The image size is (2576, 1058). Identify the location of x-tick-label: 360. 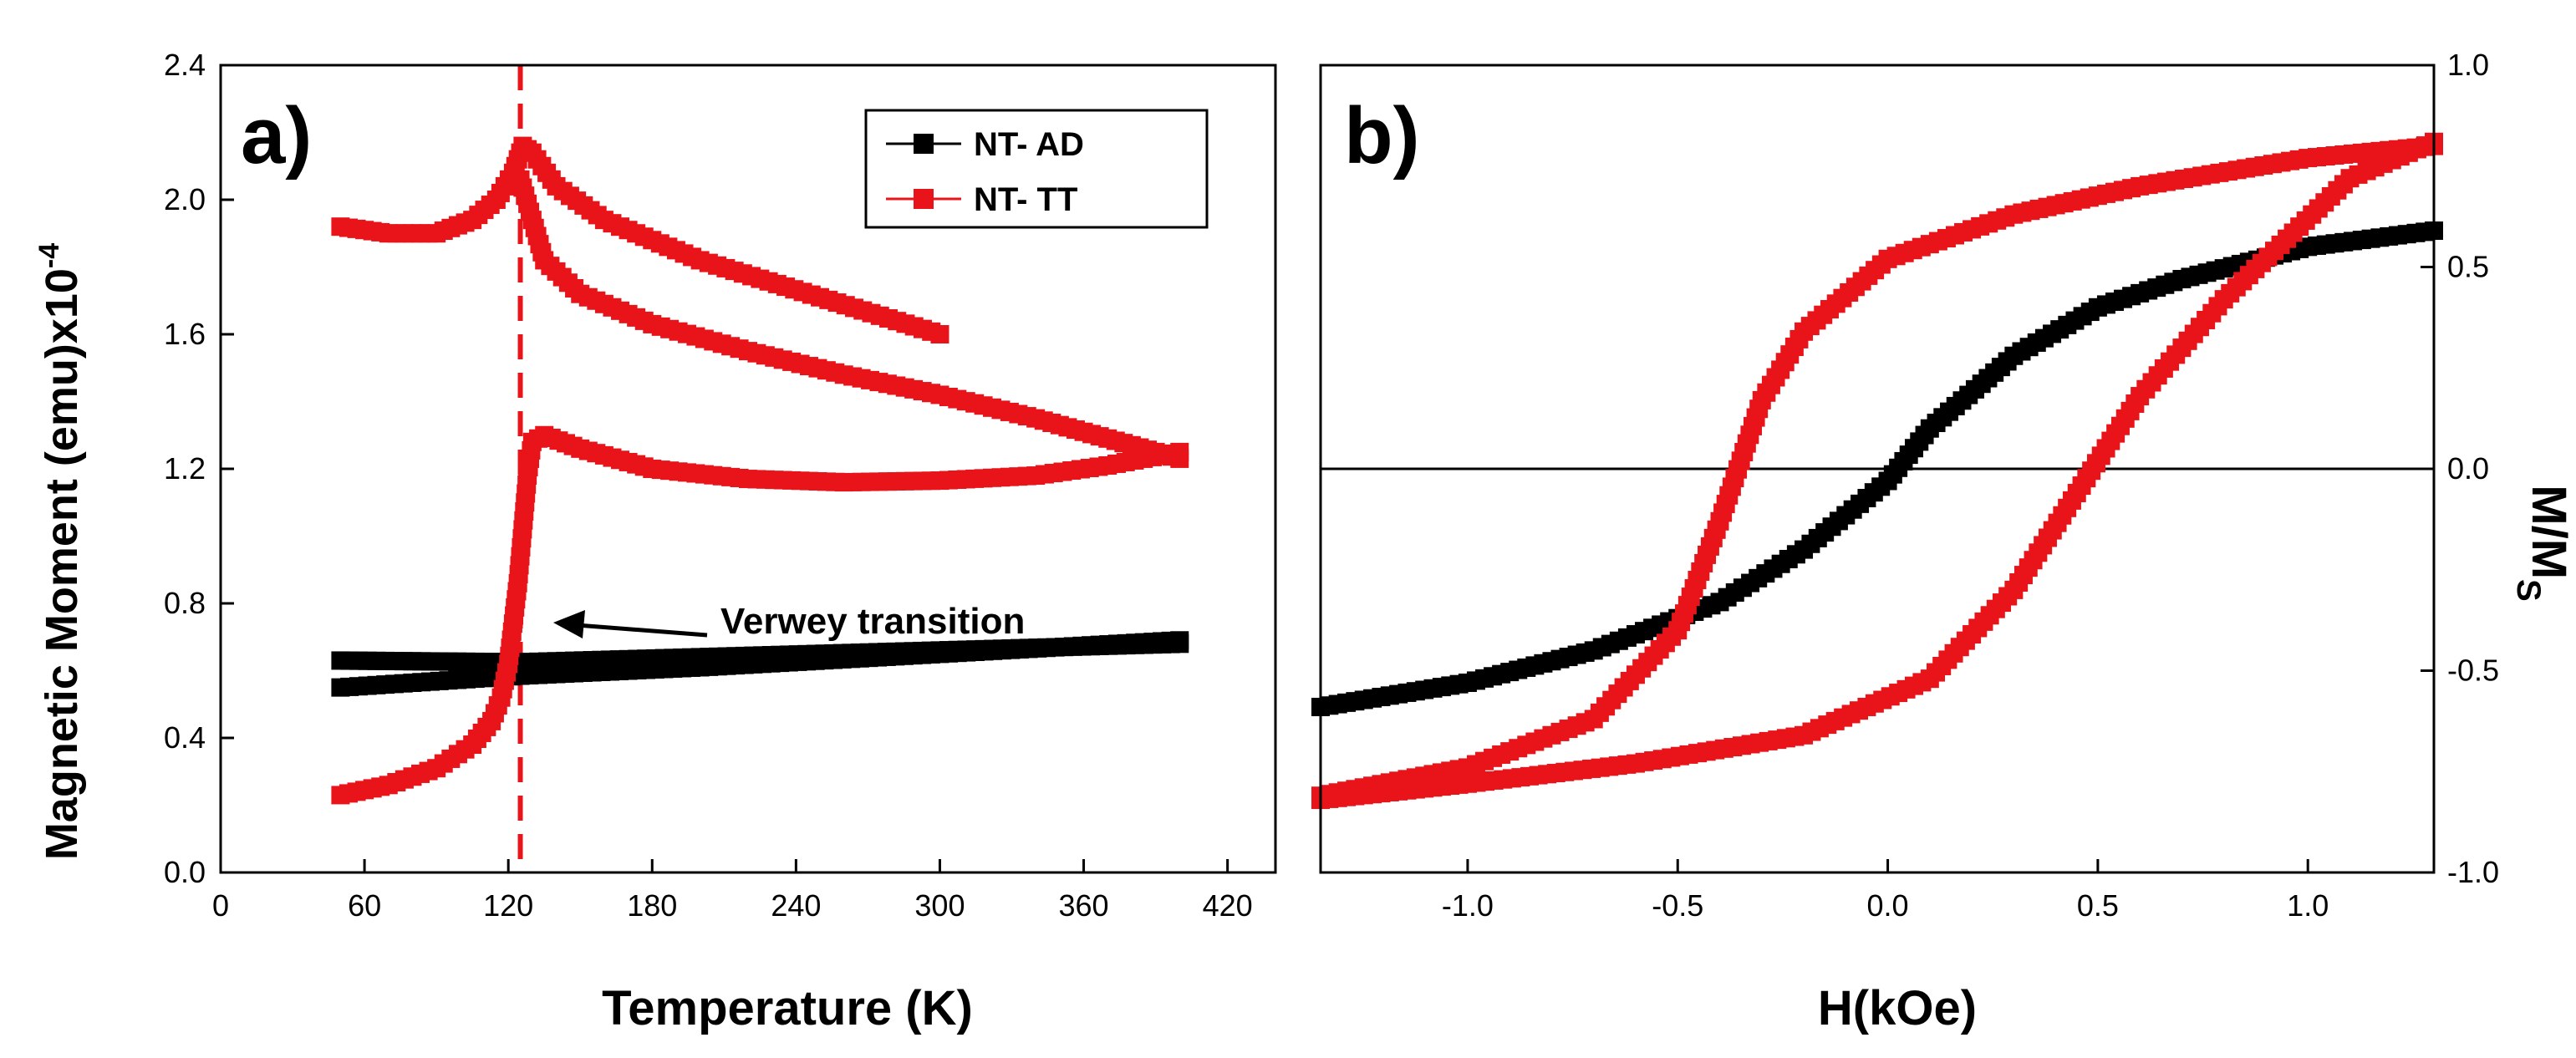
(1084, 906).